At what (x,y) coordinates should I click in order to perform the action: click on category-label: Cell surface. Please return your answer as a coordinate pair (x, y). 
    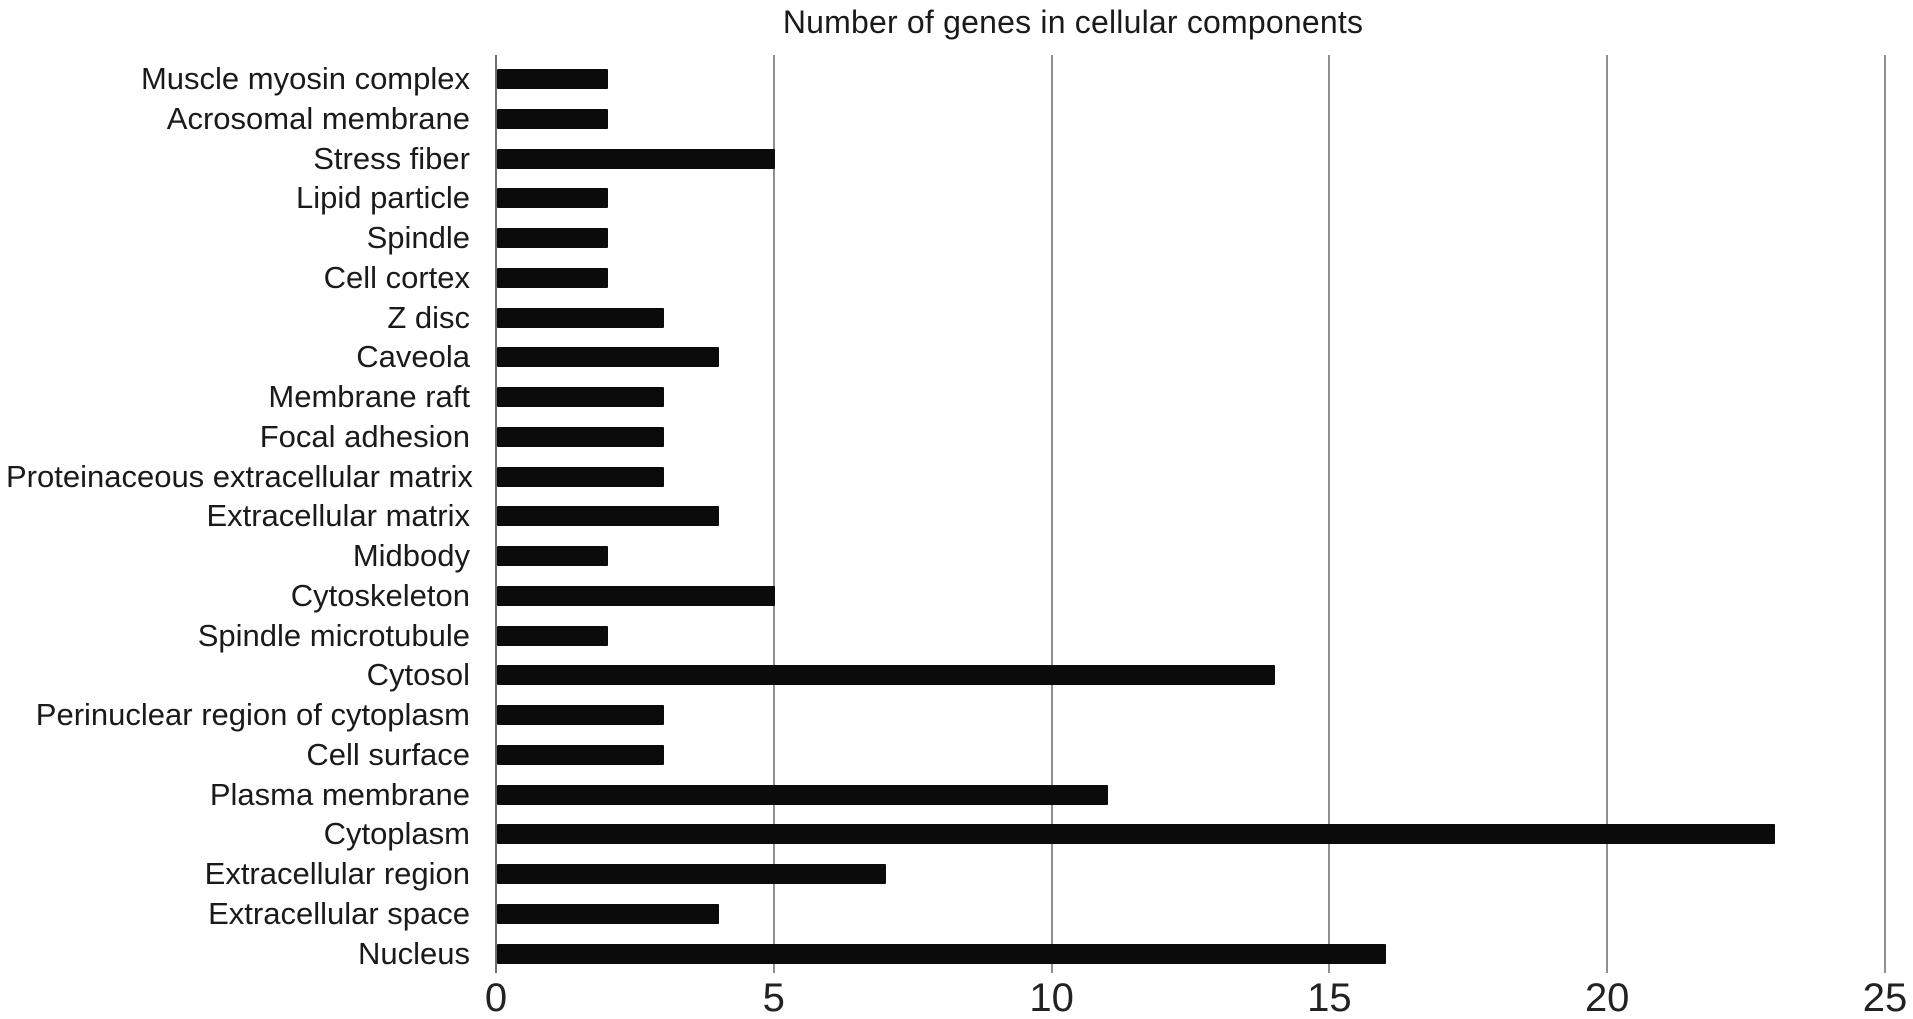
    Looking at the image, I should click on (388, 754).